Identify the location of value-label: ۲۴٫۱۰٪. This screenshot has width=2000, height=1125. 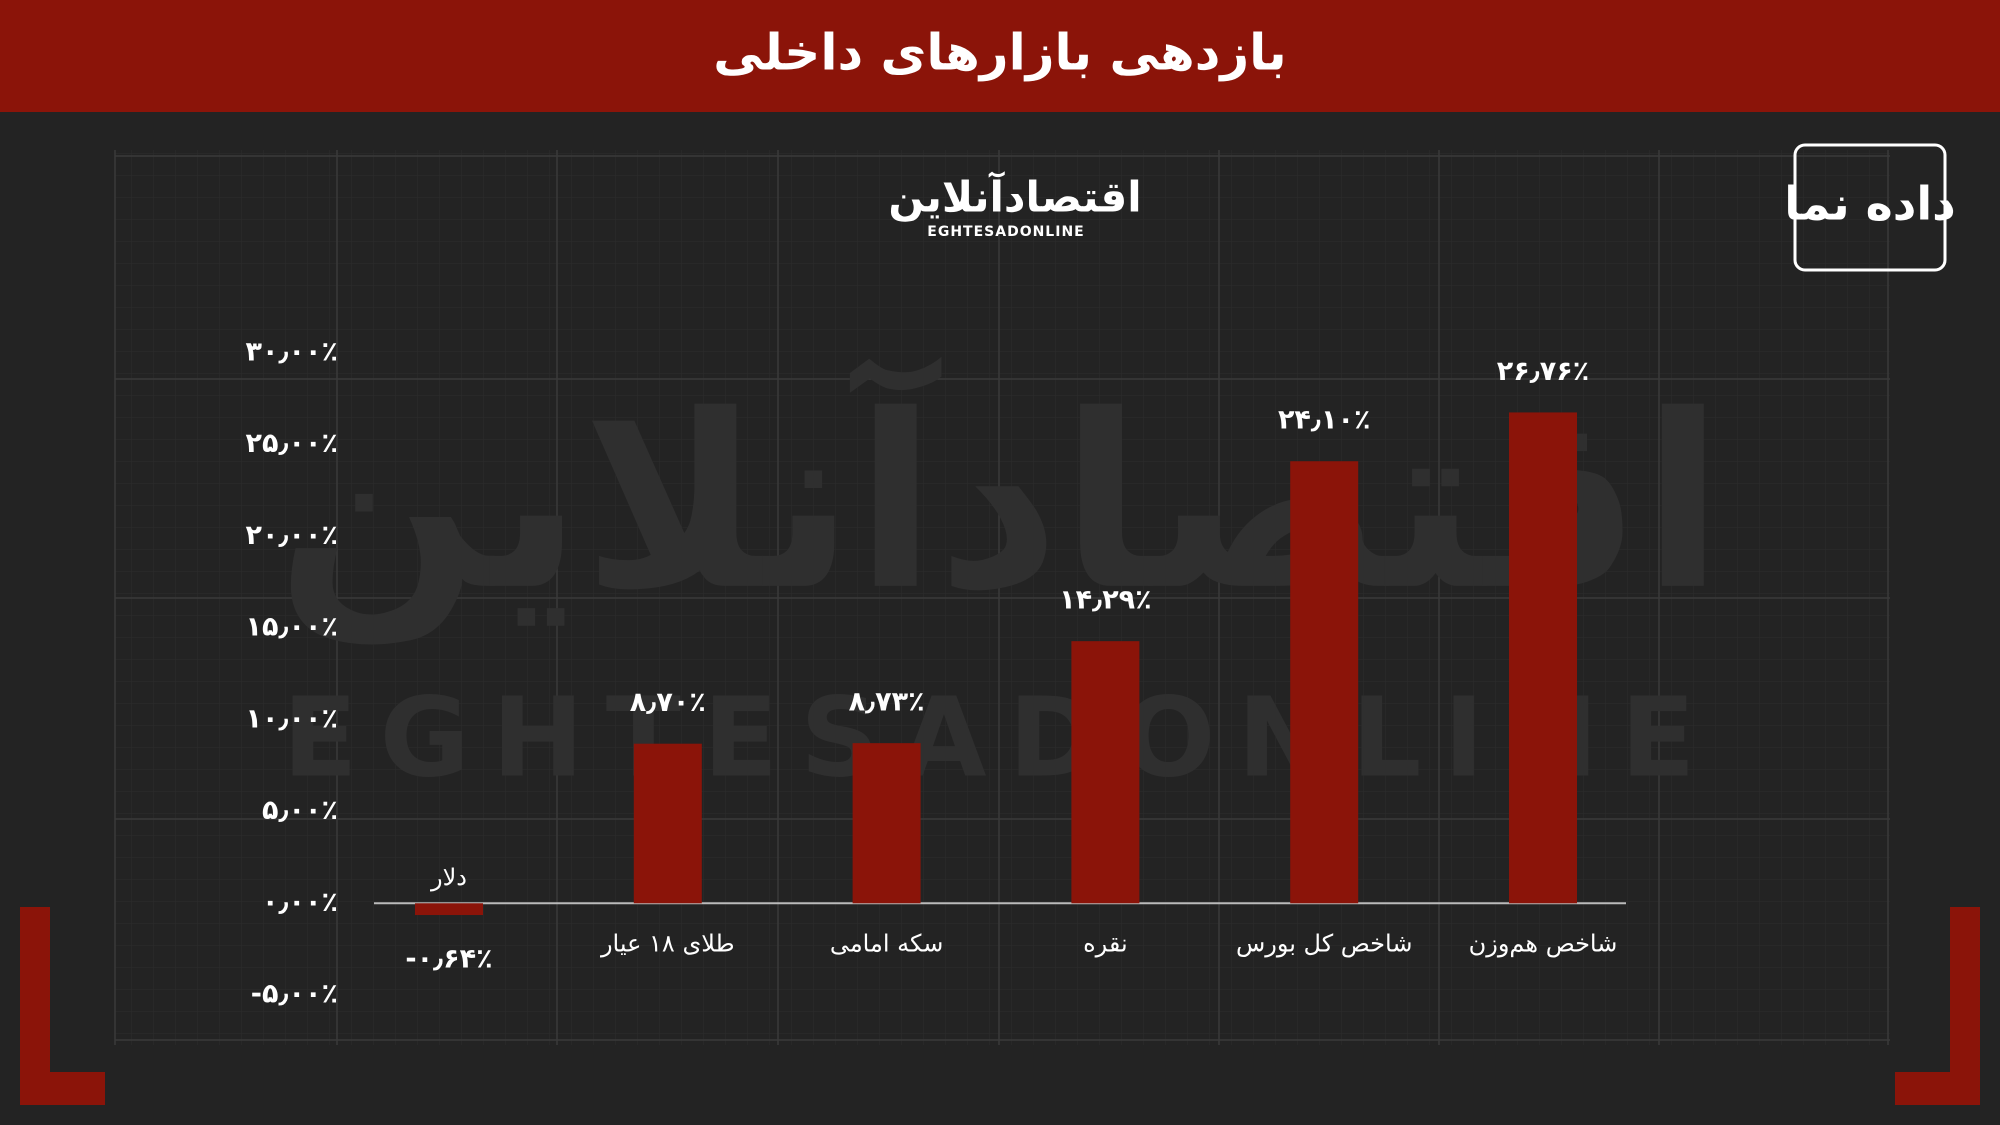
(1324, 420).